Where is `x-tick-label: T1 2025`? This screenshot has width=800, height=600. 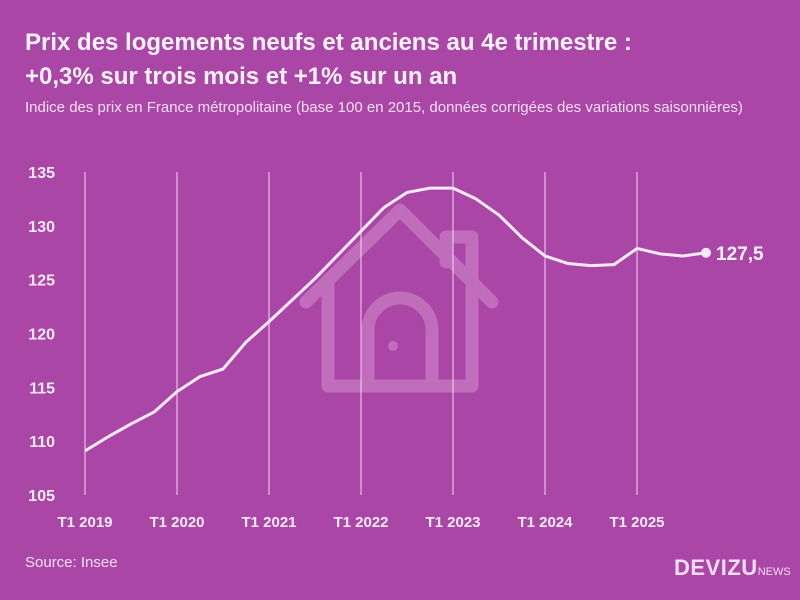 x-tick-label: T1 2025 is located at coordinates (636, 522).